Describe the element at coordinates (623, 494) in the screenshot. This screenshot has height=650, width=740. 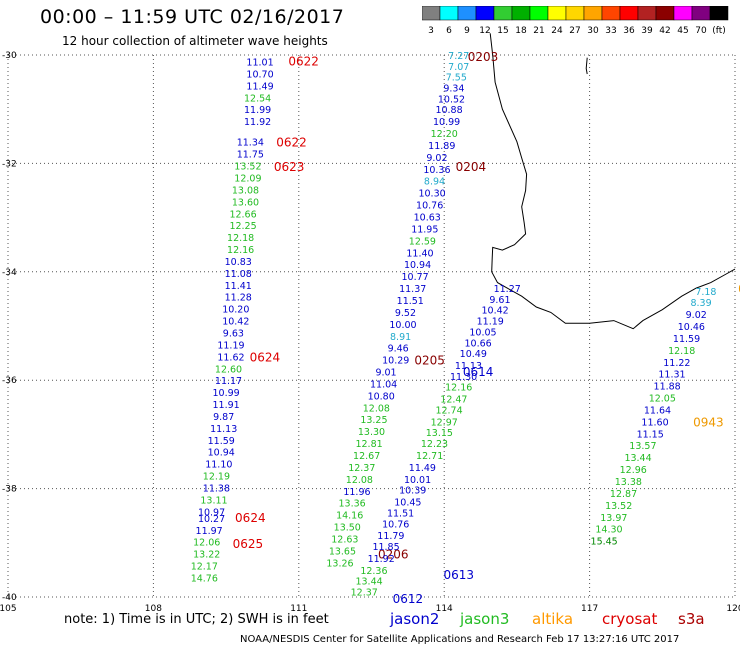
I see `wave-height-value: 12.87` at that location.